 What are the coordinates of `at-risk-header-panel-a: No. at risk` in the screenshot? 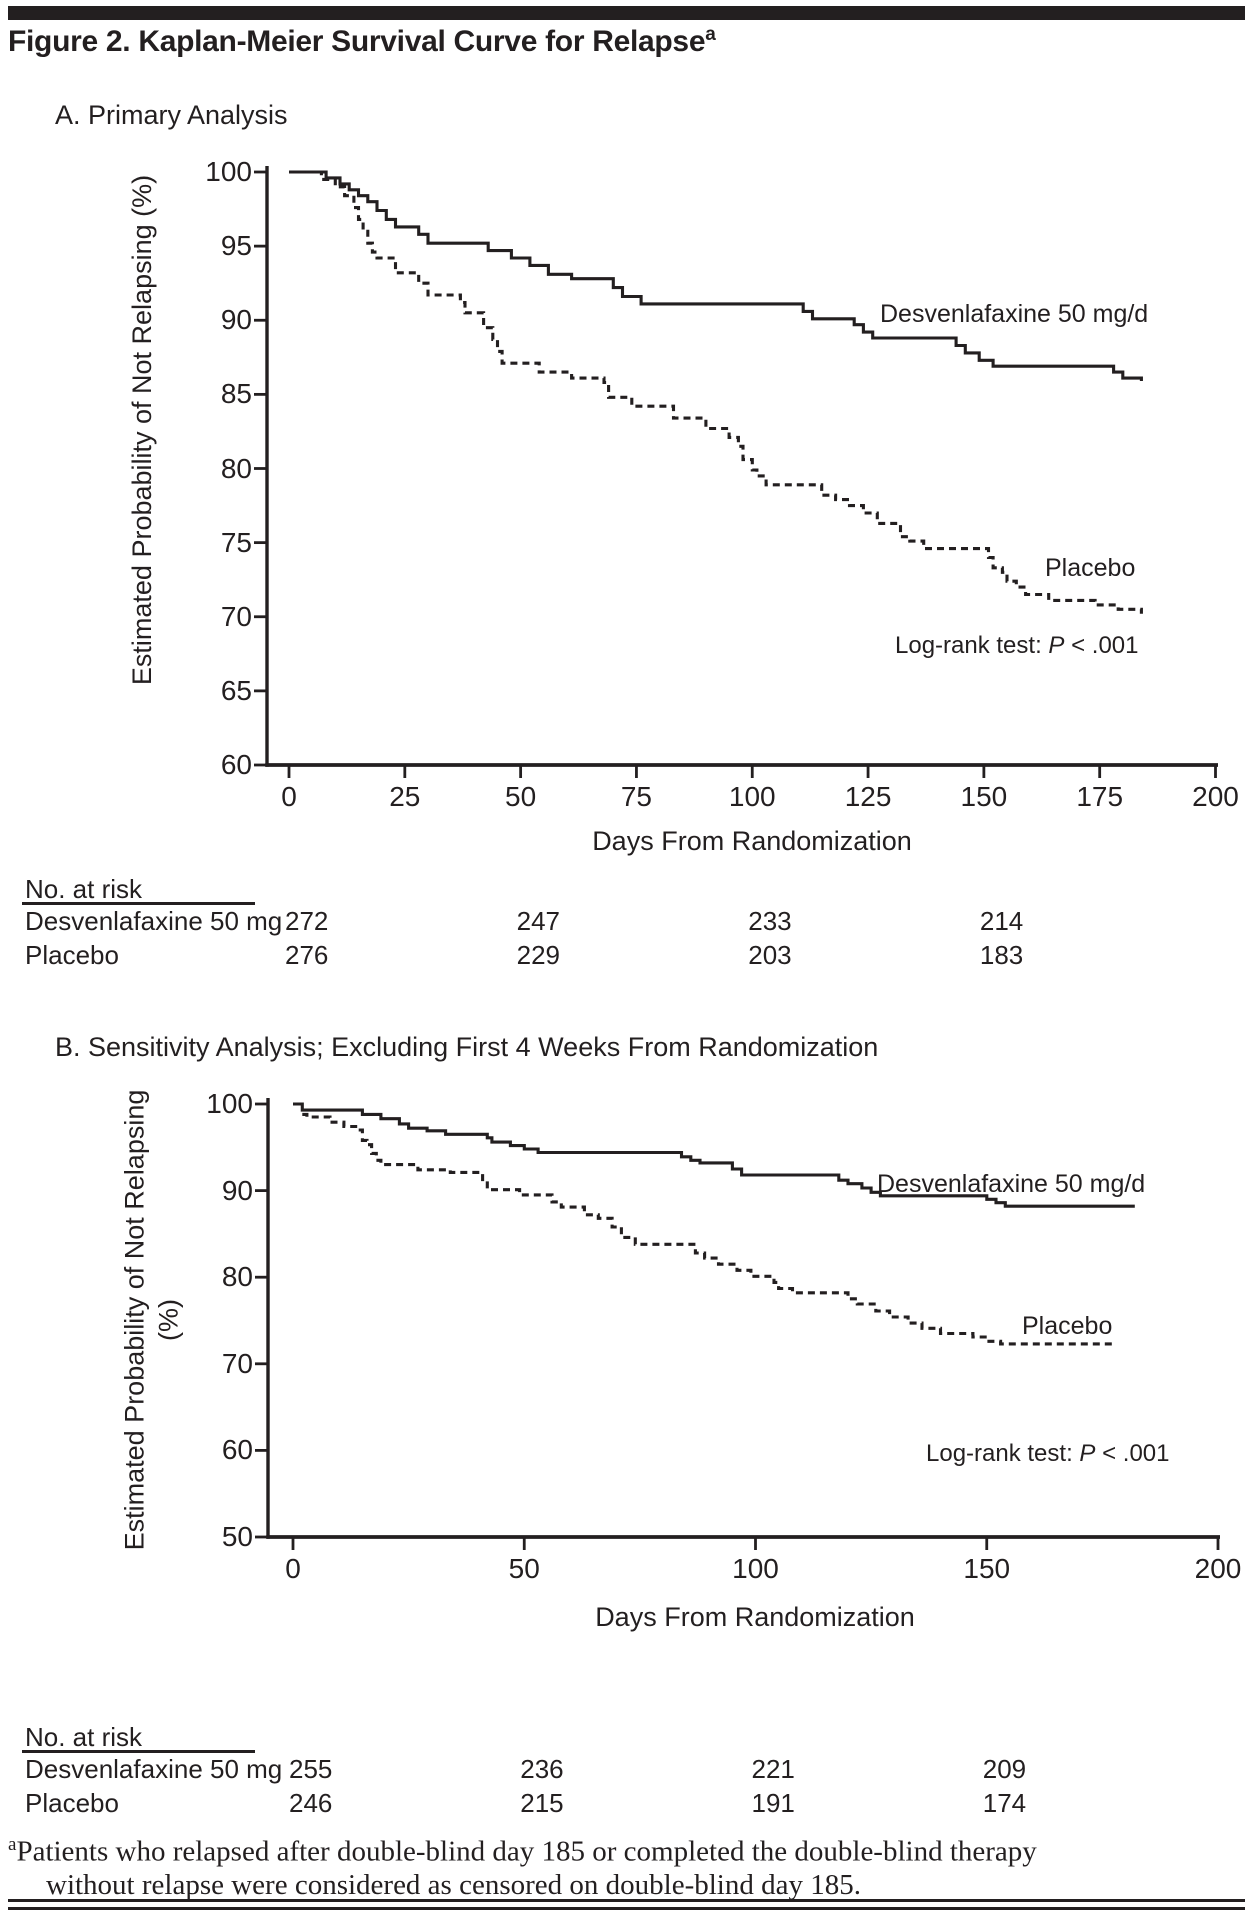 It's located at (84, 889).